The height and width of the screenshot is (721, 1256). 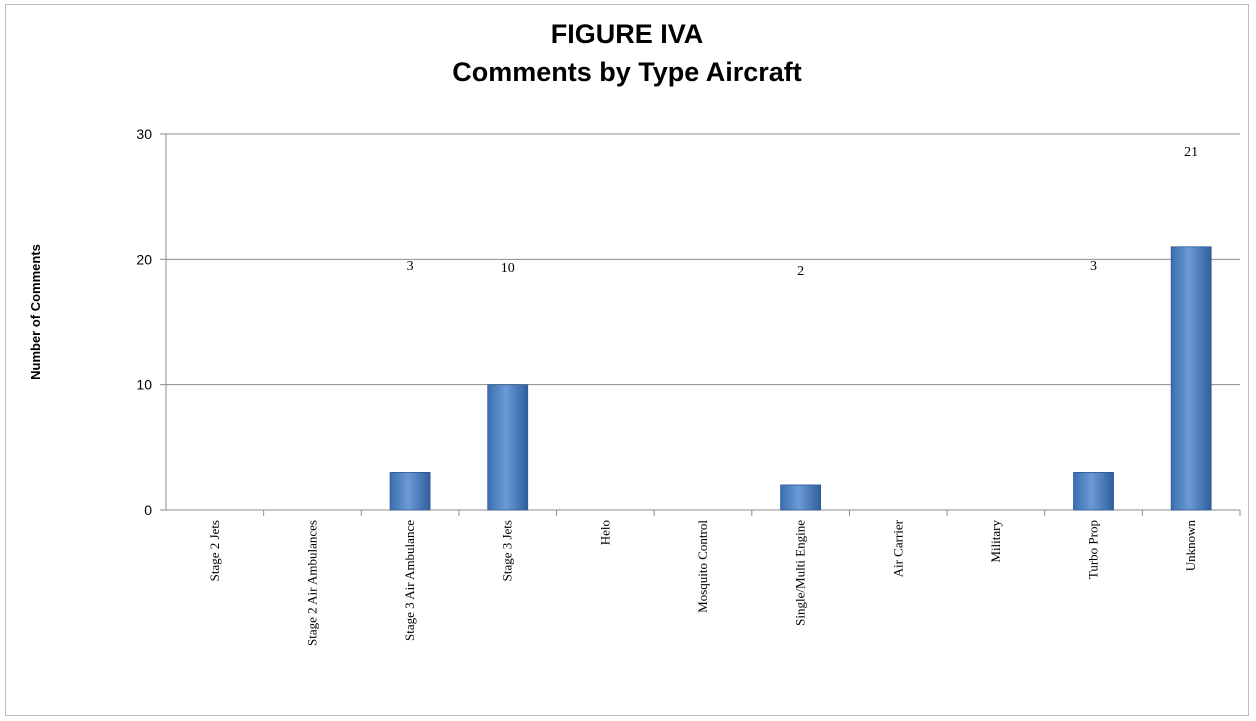 I want to click on data-label: 21, so click(x=1191, y=152).